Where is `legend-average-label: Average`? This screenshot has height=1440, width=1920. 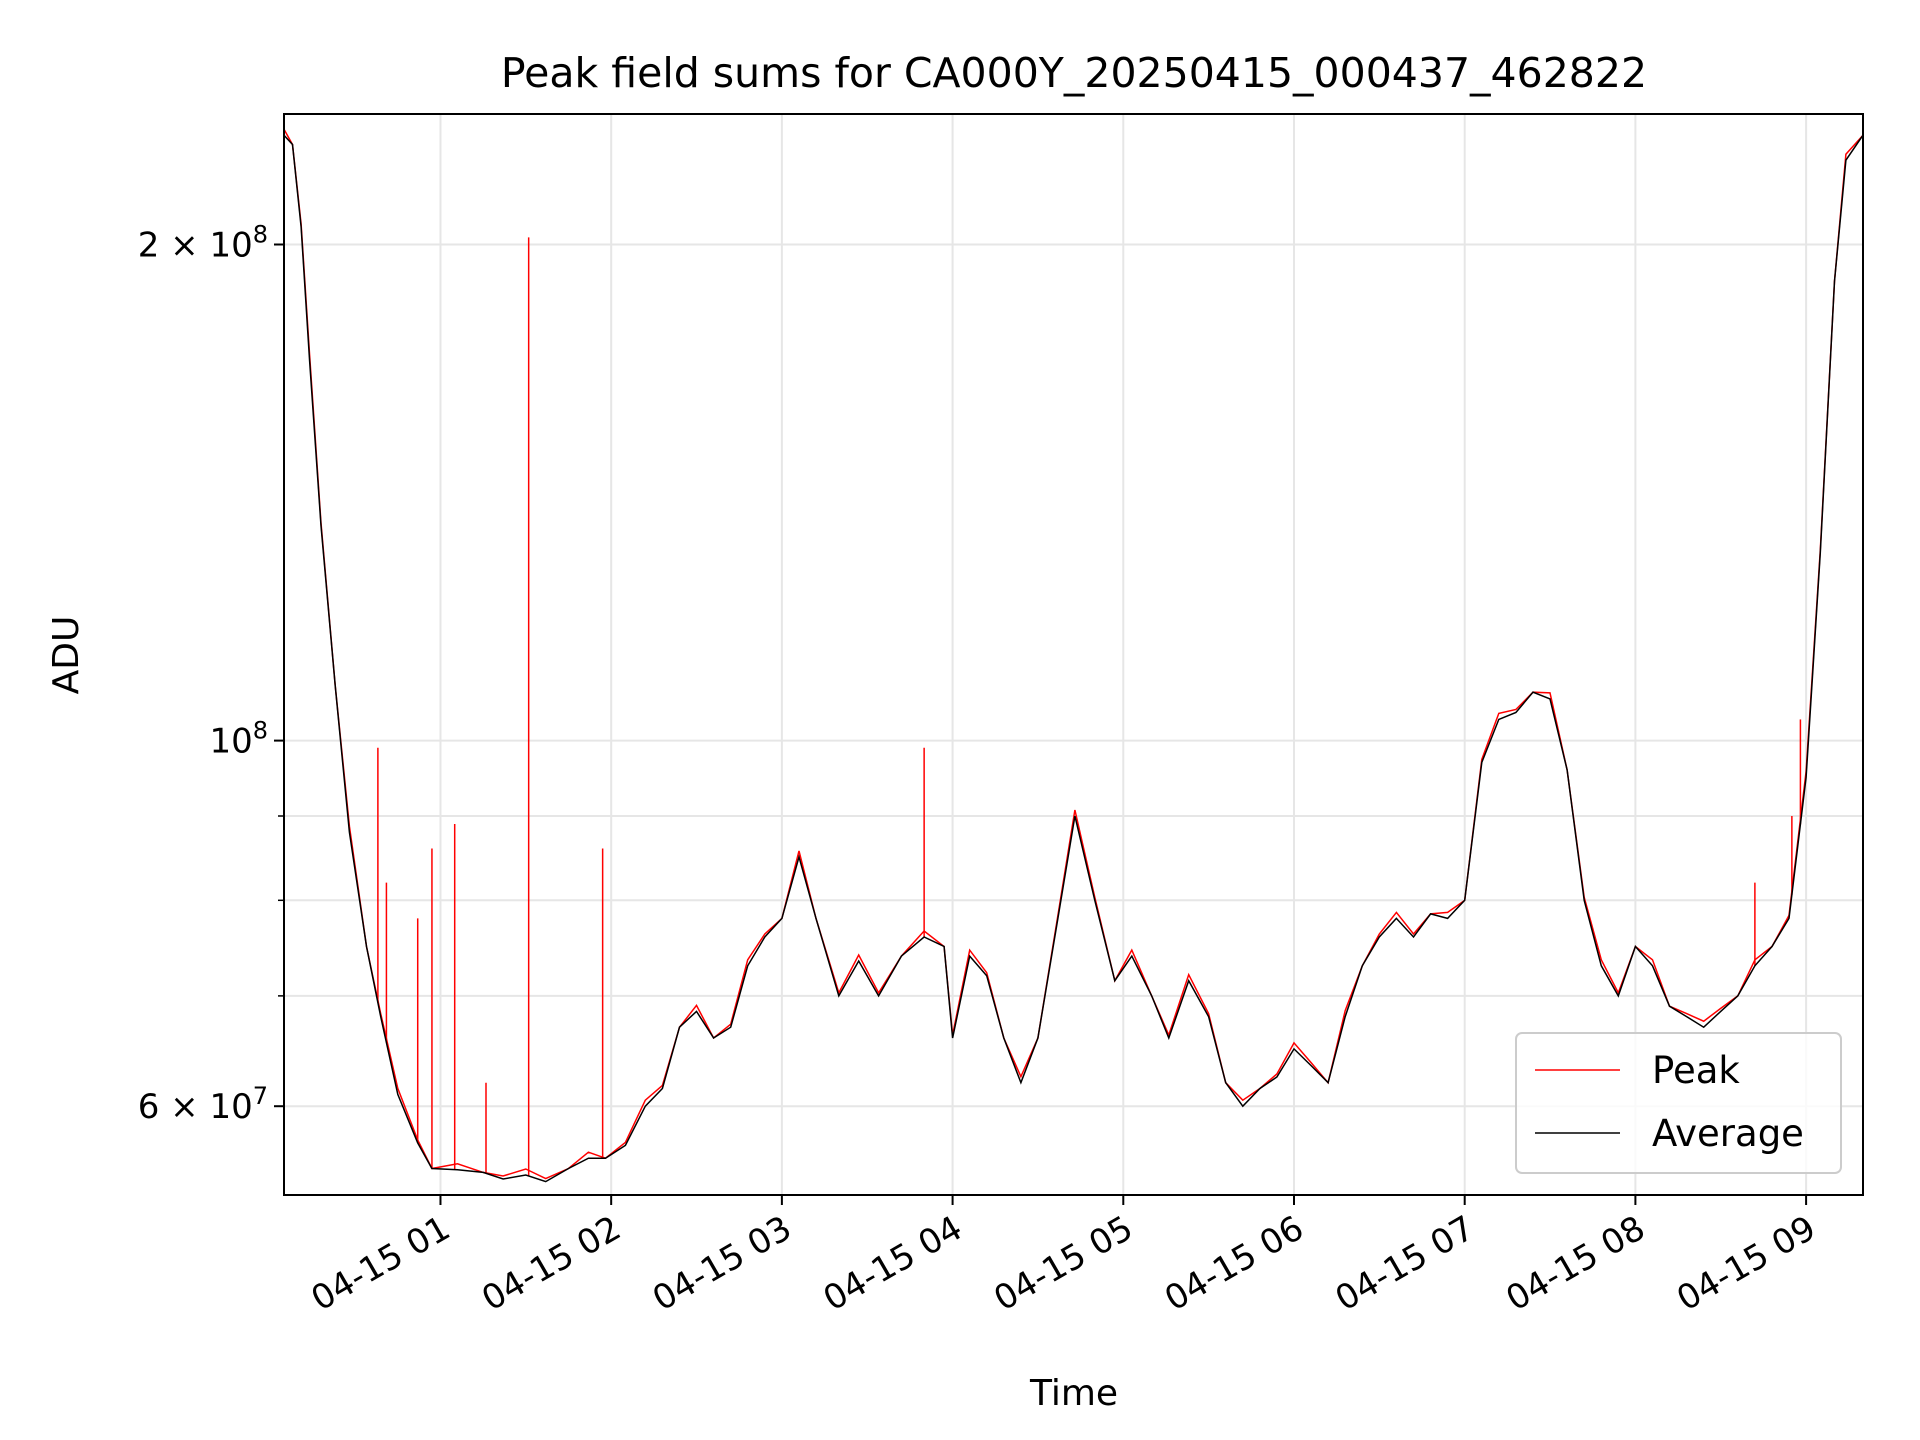 legend-average-label: Average is located at coordinates (1728, 1133).